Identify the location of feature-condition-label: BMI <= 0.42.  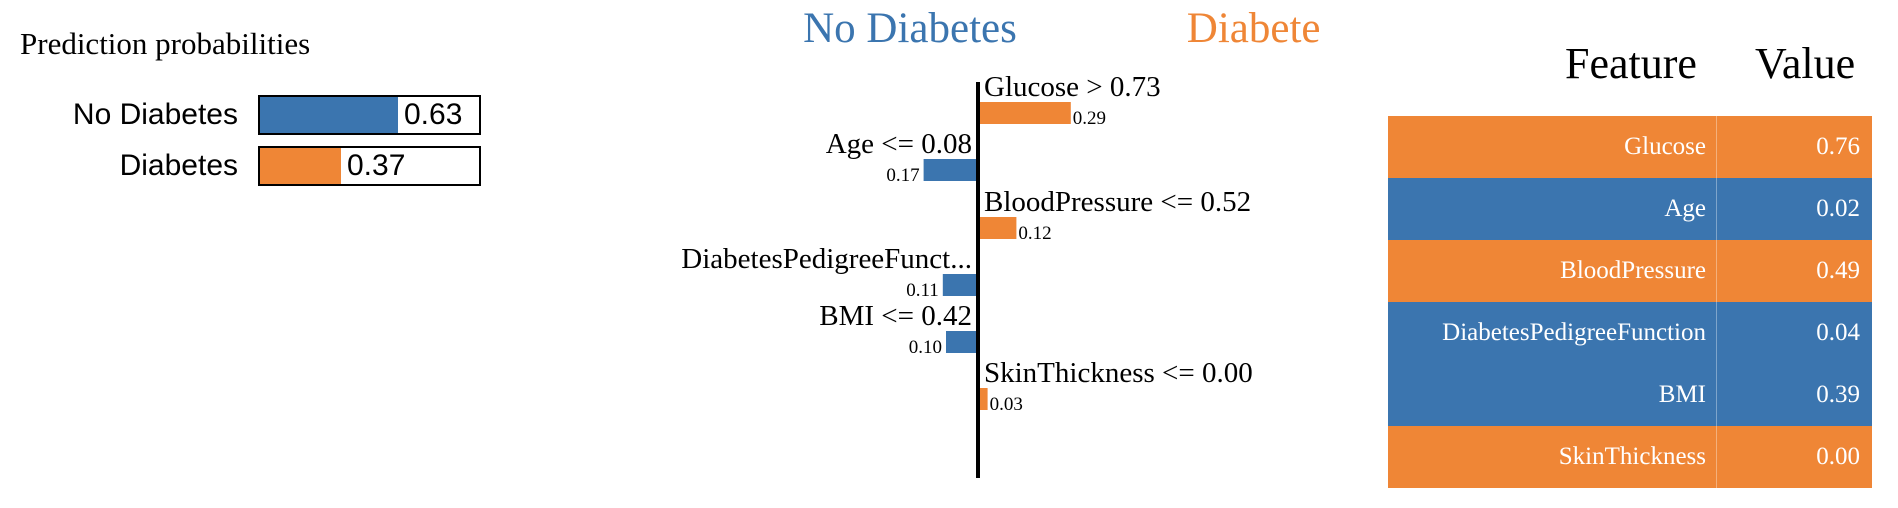
(895, 316).